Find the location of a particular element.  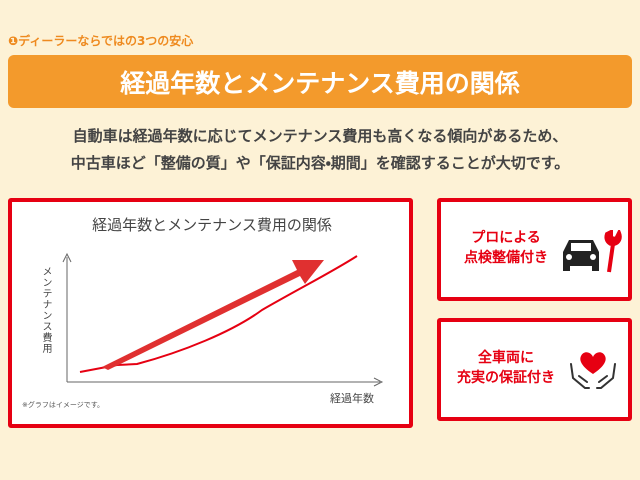

section-label: ❶ディーラーならではの3つの安心 is located at coordinates (101, 41).